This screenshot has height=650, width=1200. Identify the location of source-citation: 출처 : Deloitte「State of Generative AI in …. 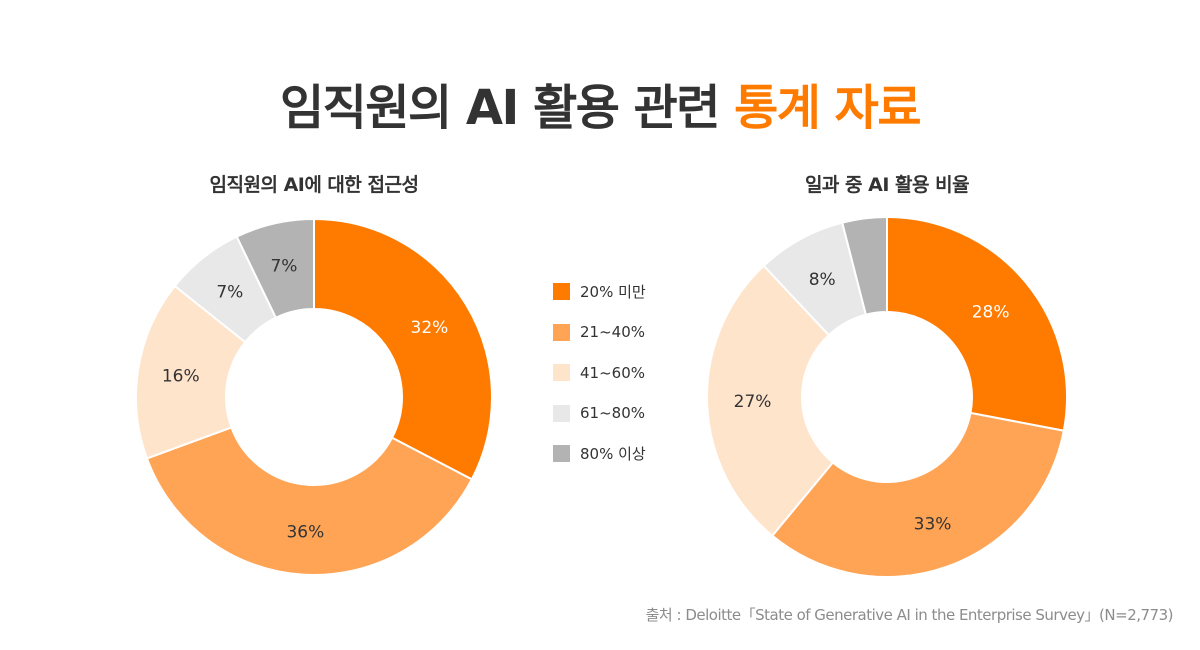
(909, 615).